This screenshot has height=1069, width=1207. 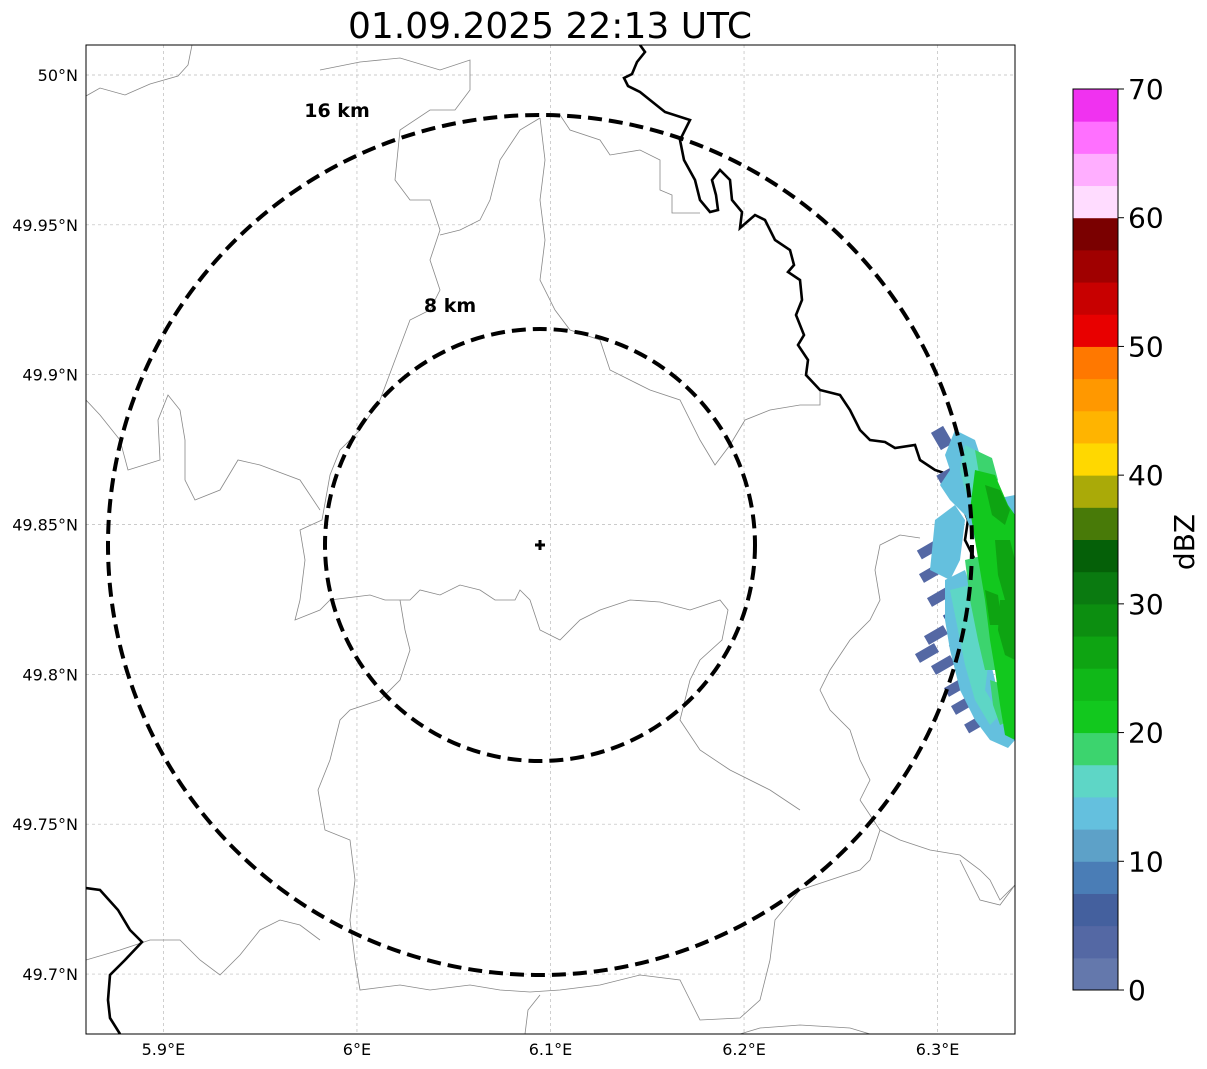 I want to click on range-ring-label-16km: 16 km, so click(x=337, y=111).